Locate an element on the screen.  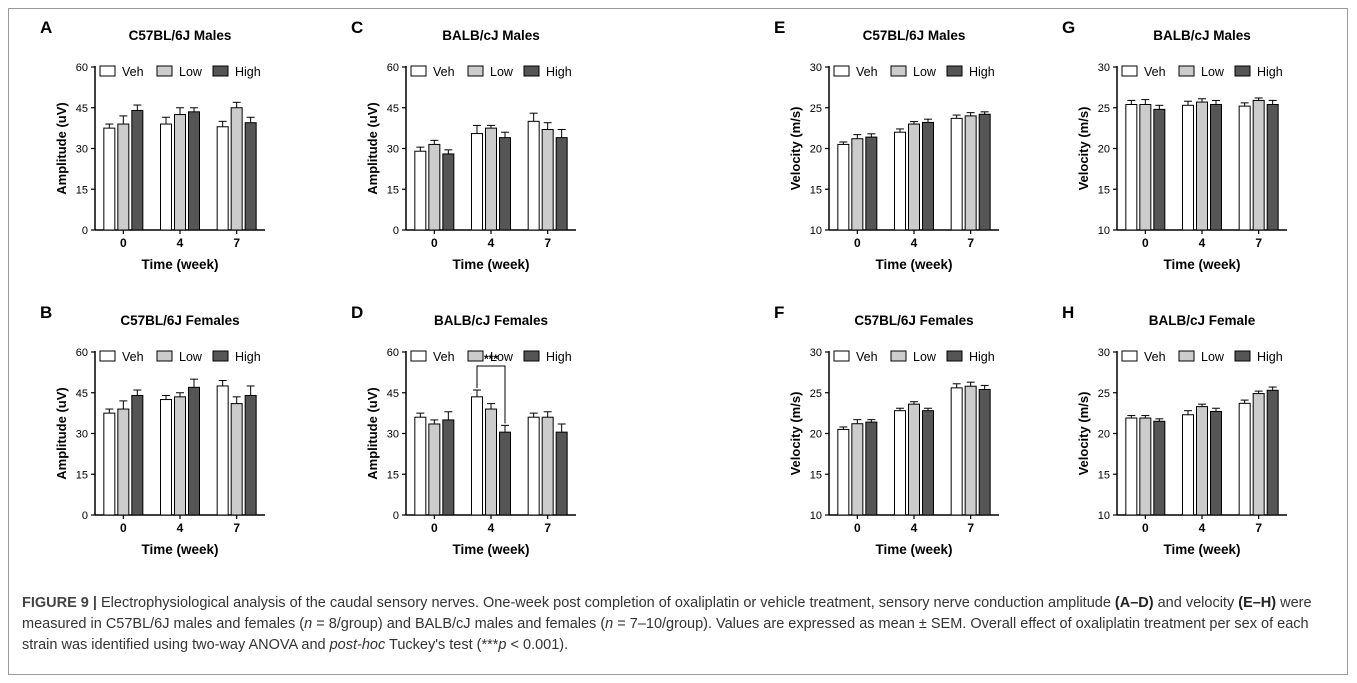
significance-label: *** is located at coordinates (491, 359).